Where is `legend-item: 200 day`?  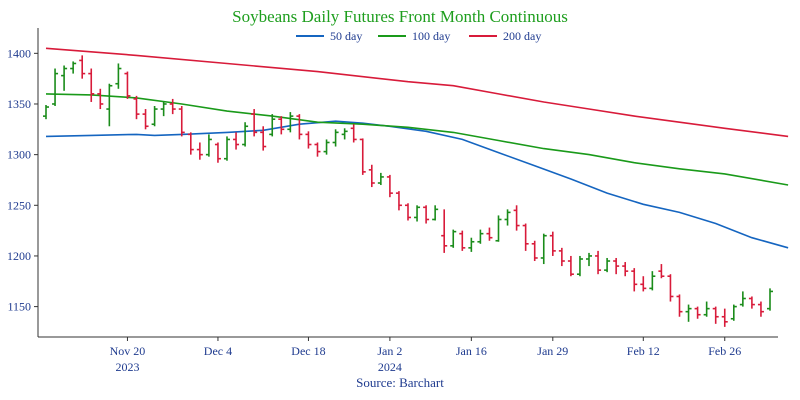
legend-item: 200 day is located at coordinates (505, 36).